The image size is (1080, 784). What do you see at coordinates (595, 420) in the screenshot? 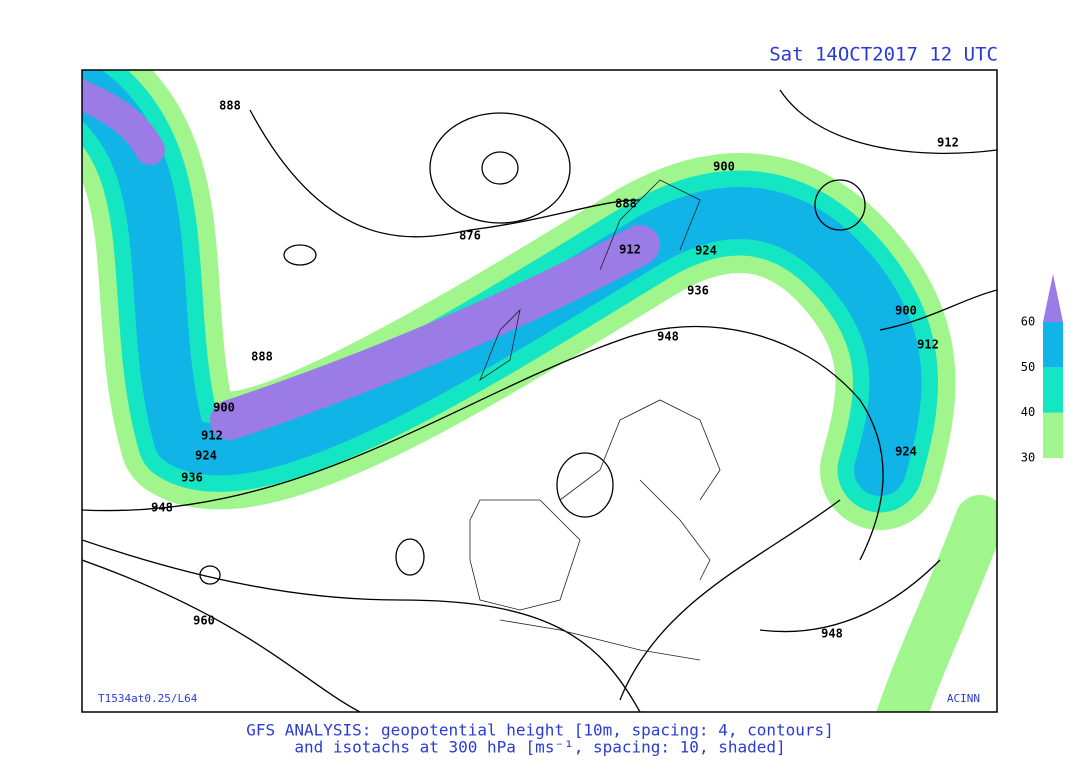
I see `coastlines` at bounding box center [595, 420].